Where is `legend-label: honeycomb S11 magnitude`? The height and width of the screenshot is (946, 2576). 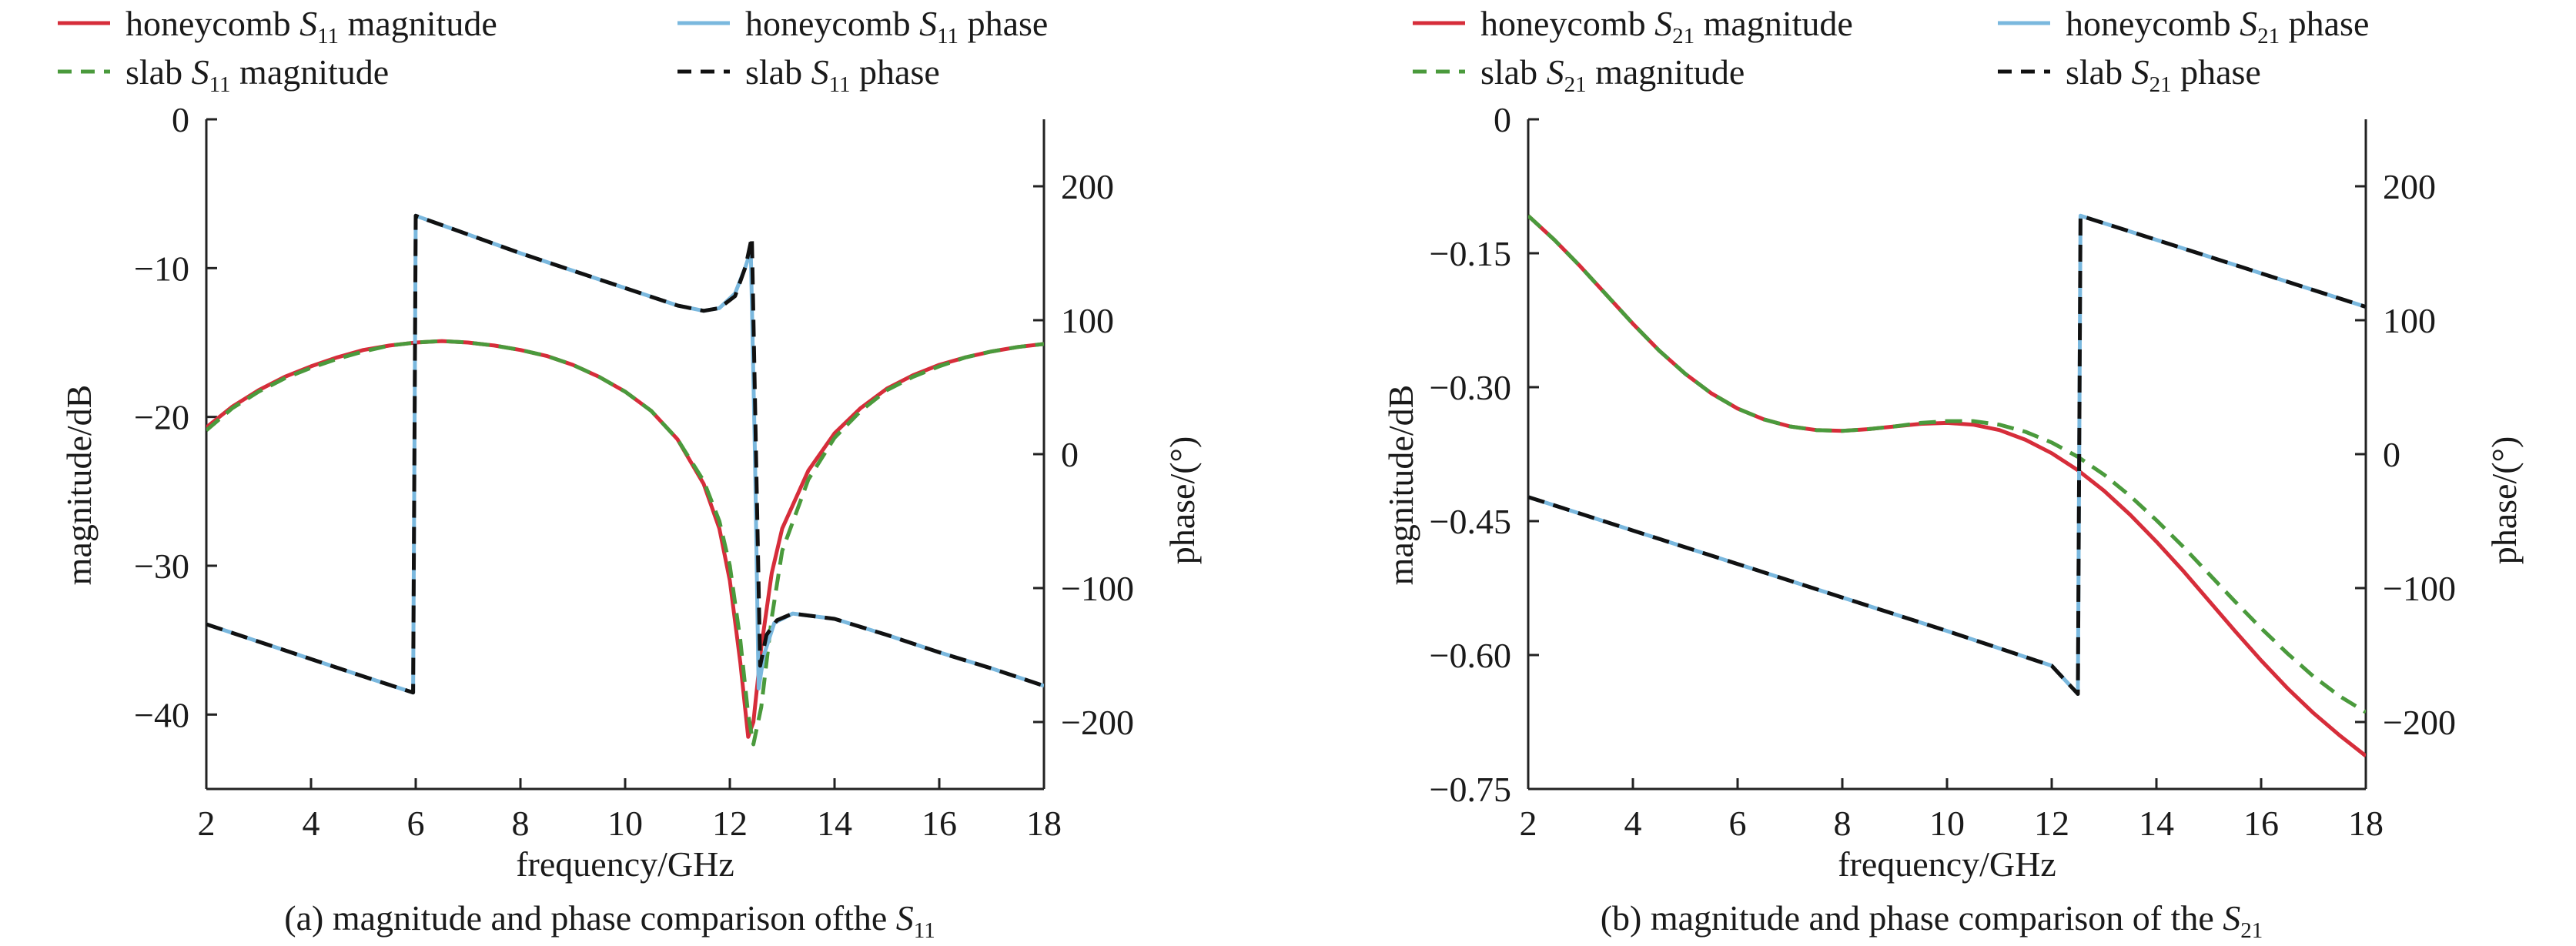
legend-label: honeycomb S11 magnitude is located at coordinates (311, 26).